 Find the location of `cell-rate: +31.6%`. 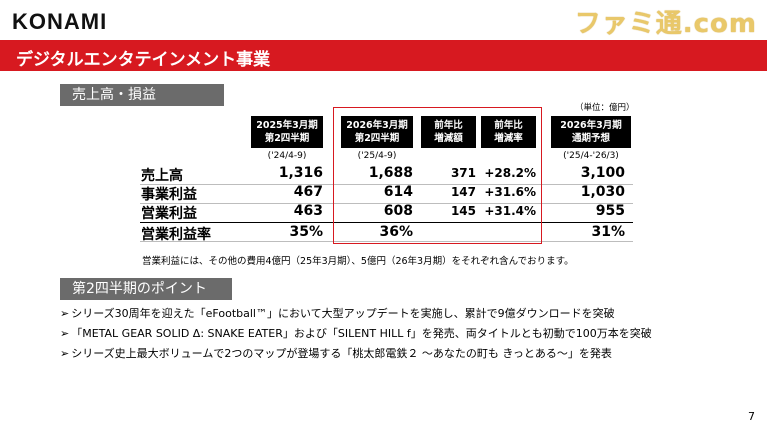

cell-rate: +31.6% is located at coordinates (510, 192).